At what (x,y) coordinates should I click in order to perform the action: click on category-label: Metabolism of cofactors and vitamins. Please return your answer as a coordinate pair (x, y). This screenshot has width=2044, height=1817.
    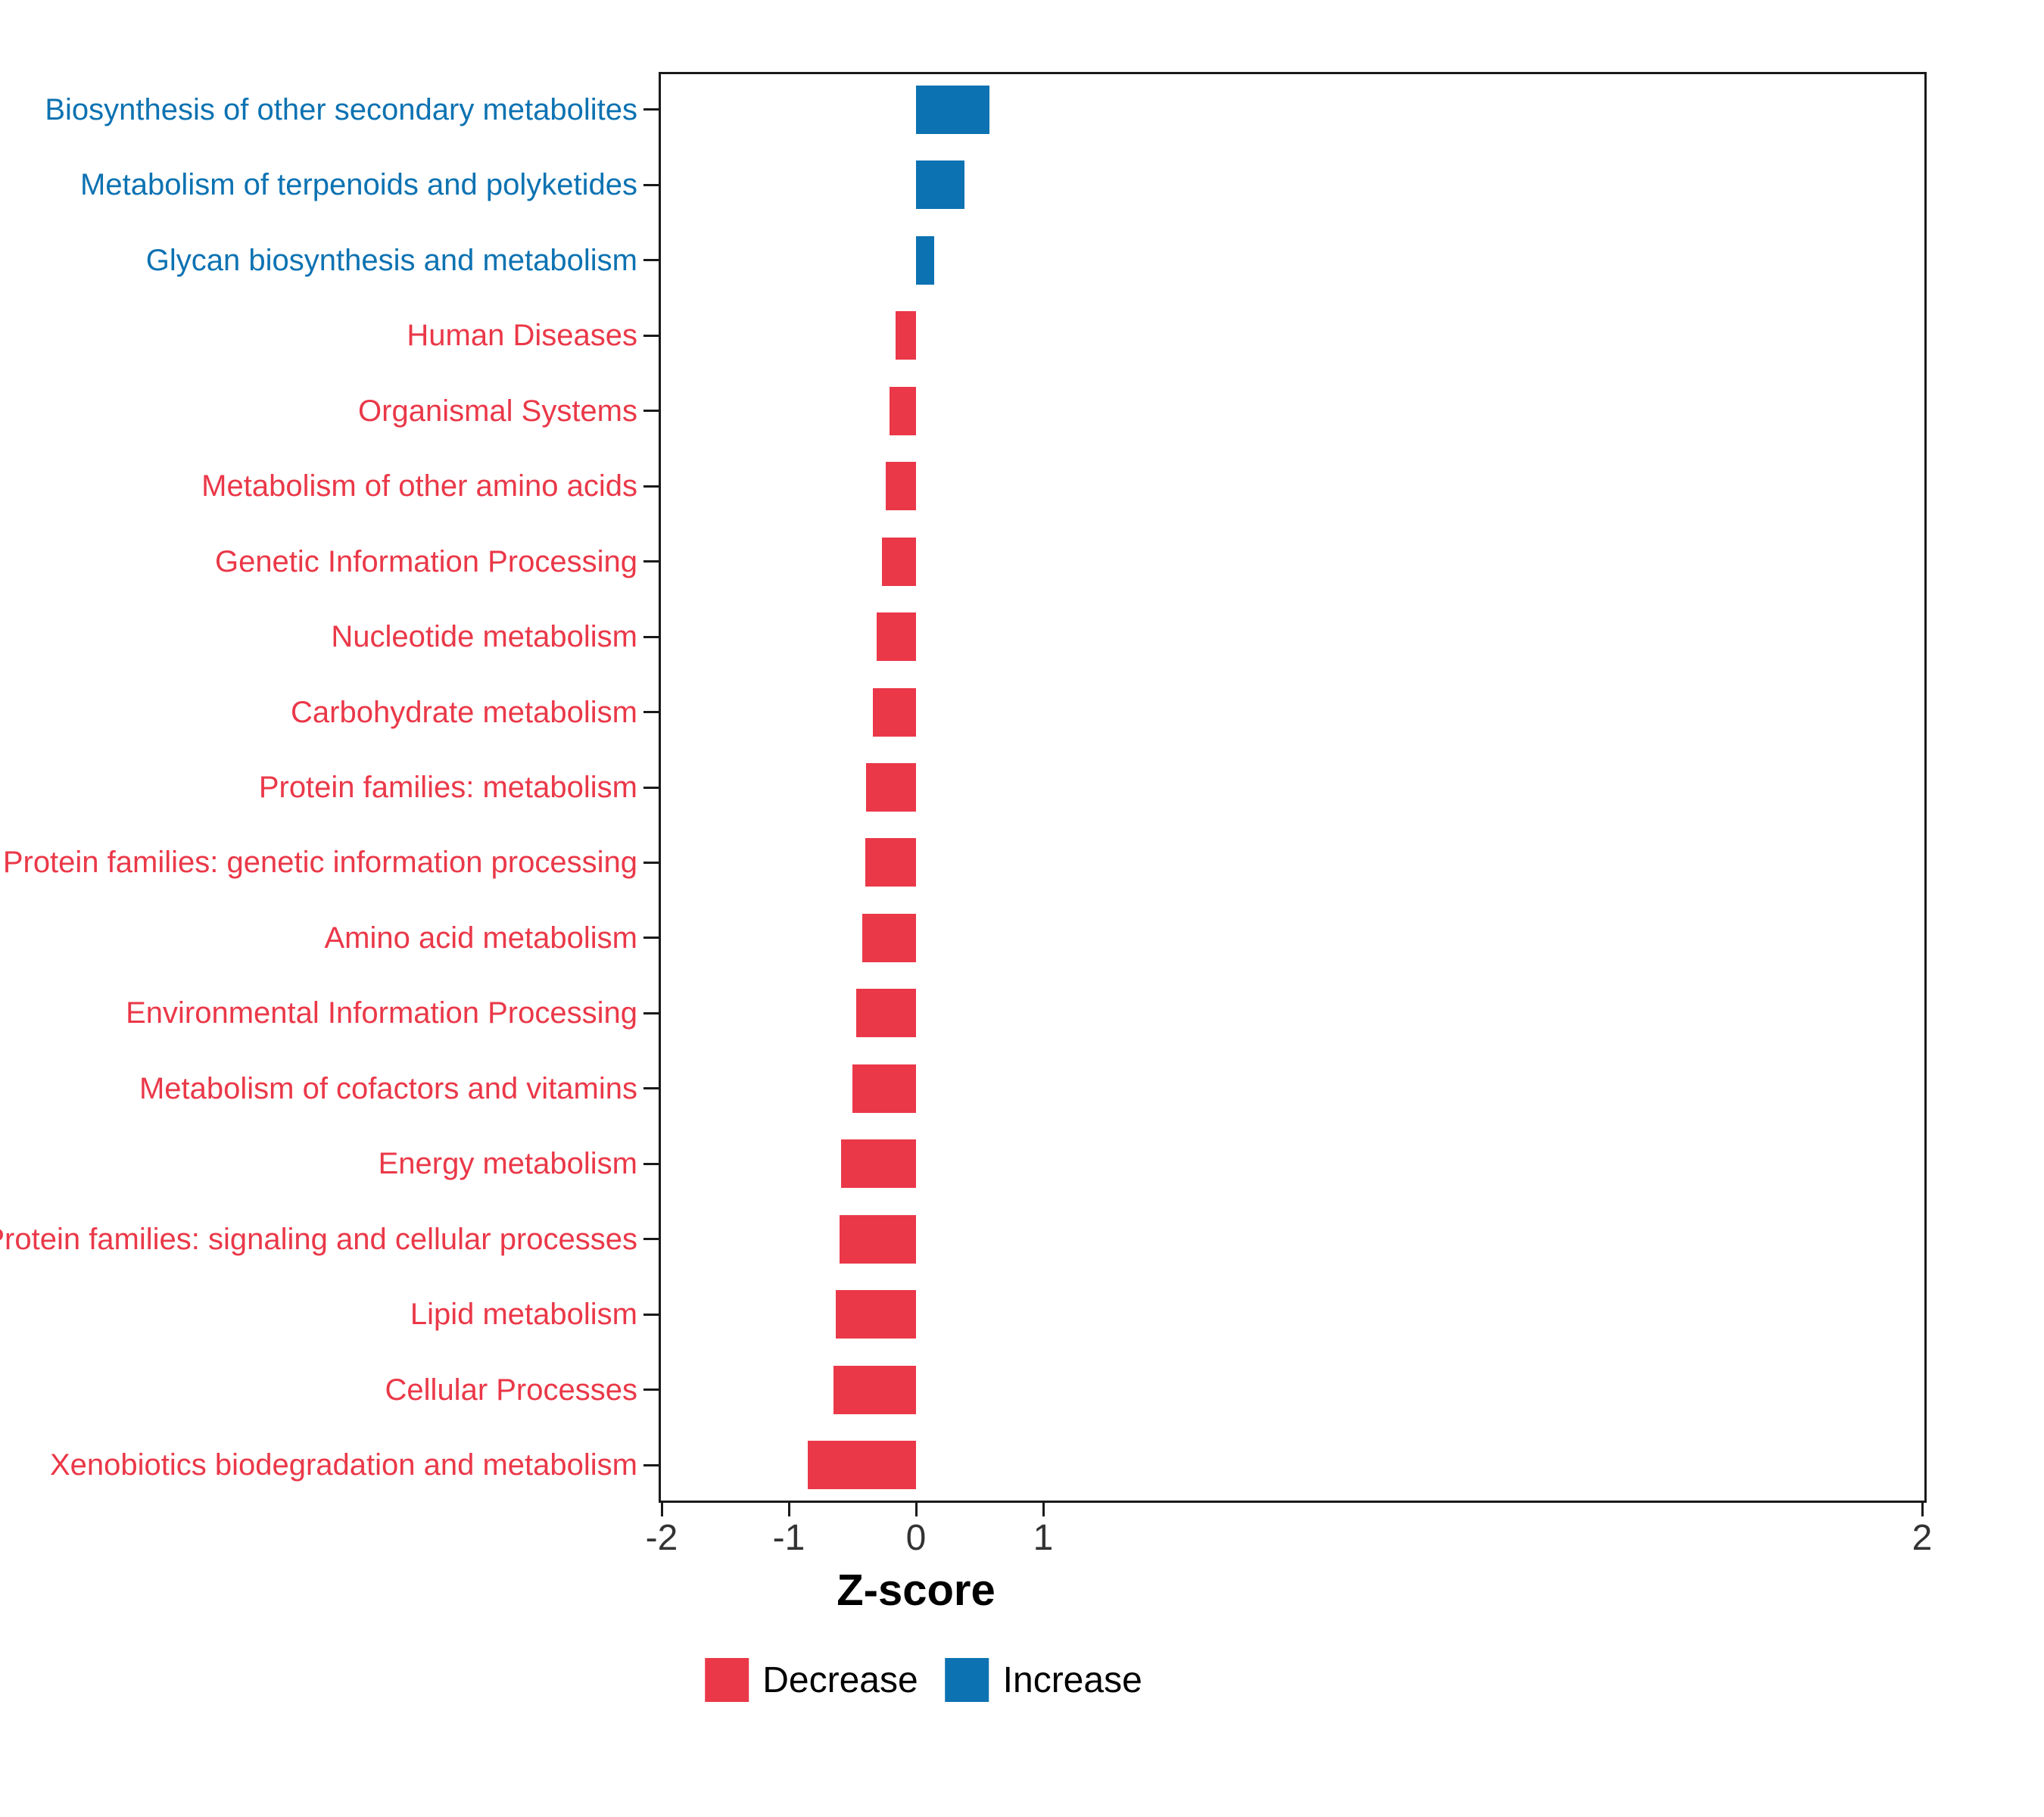
    Looking at the image, I should click on (388, 1088).